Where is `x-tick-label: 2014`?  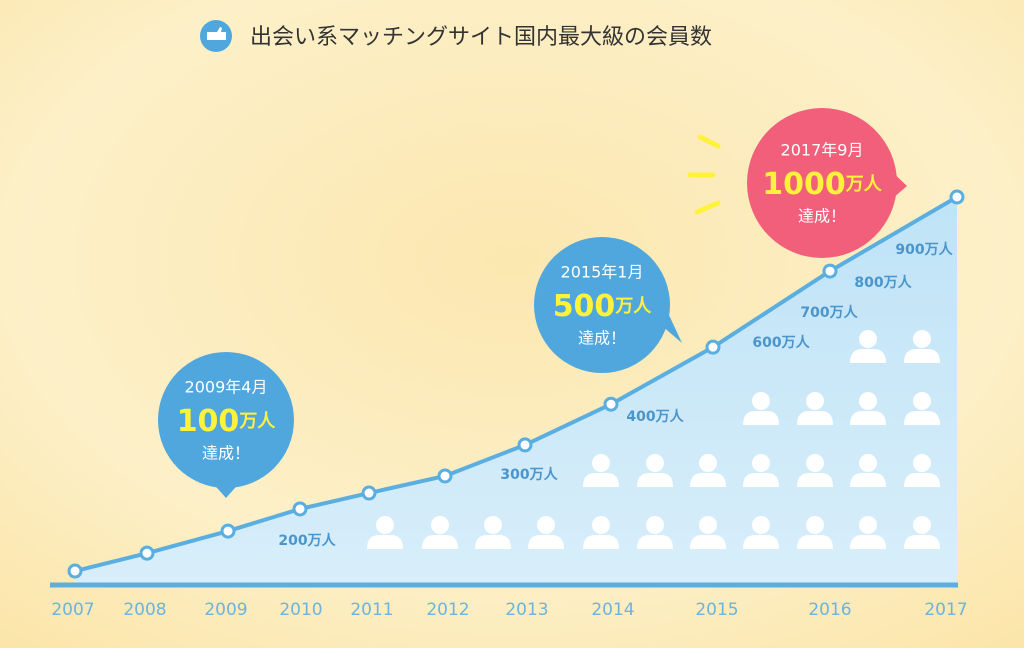
x-tick-label: 2014 is located at coordinates (612, 610).